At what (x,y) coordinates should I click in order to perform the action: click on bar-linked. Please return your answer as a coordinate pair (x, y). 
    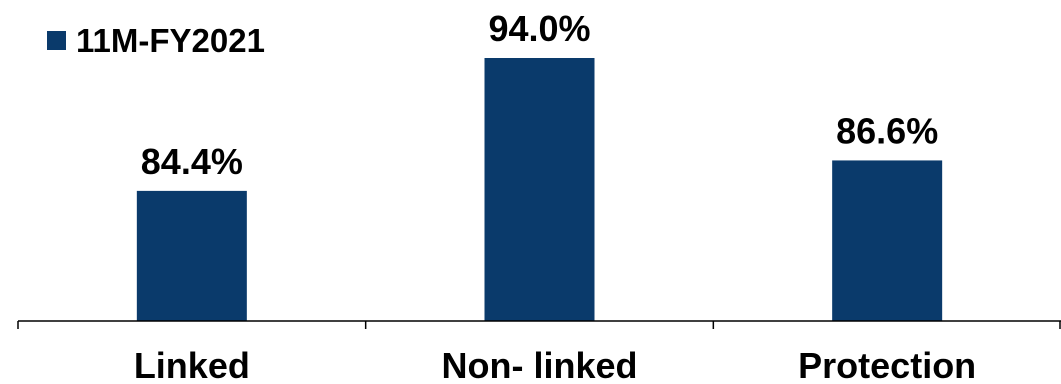
    Looking at the image, I should click on (191, 255).